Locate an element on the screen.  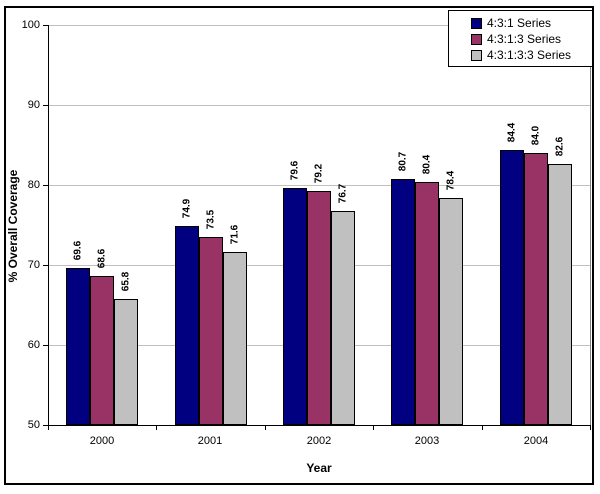
legend-item: 4:3:1 Series is located at coordinates (531, 23).